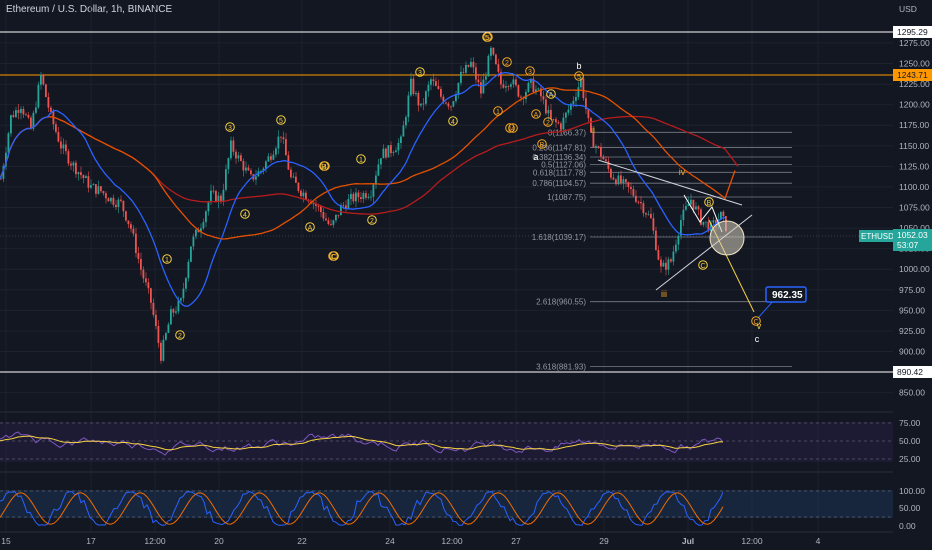 The image size is (932, 550). What do you see at coordinates (542, 145) in the screenshot?
I see `wave-label: B` at bounding box center [542, 145].